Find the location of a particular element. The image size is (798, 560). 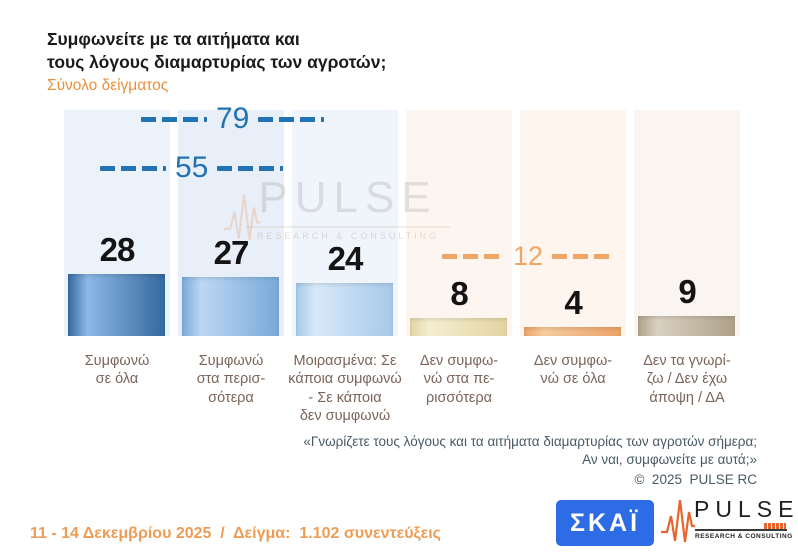

chart-column: 9 Δεν τα γνωρί- ζω / Δεν έχω άποψη / ΔΑ is located at coordinates (687, 258).